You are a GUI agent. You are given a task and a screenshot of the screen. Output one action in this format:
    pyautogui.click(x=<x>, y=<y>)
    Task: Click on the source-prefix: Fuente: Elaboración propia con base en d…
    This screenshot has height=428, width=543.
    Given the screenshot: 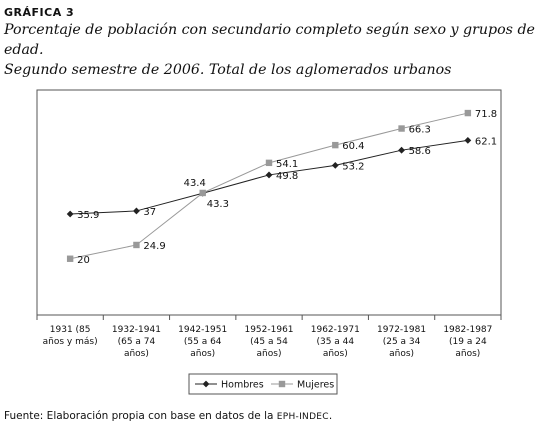 What is the action you would take?
    pyautogui.click(x=140, y=416)
    